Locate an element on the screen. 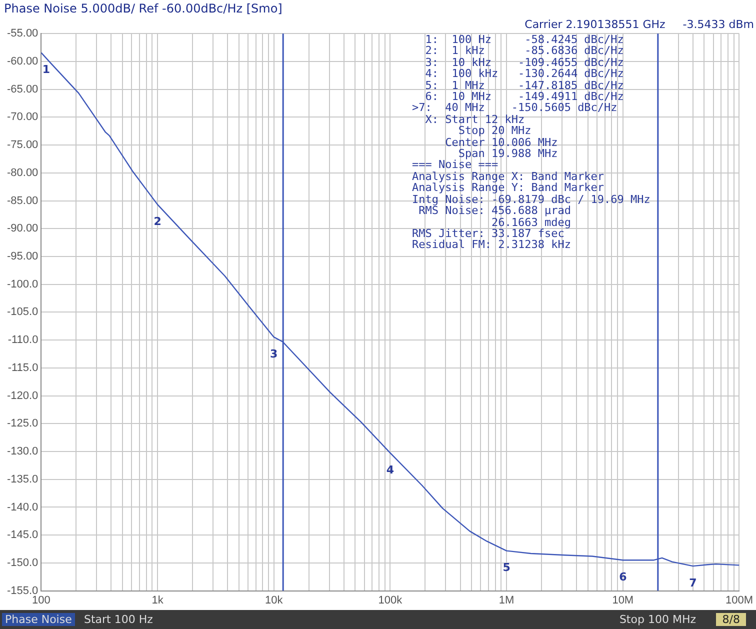 This screenshot has width=756, height=629. y-tick-label: -85.00 is located at coordinates (22, 200).